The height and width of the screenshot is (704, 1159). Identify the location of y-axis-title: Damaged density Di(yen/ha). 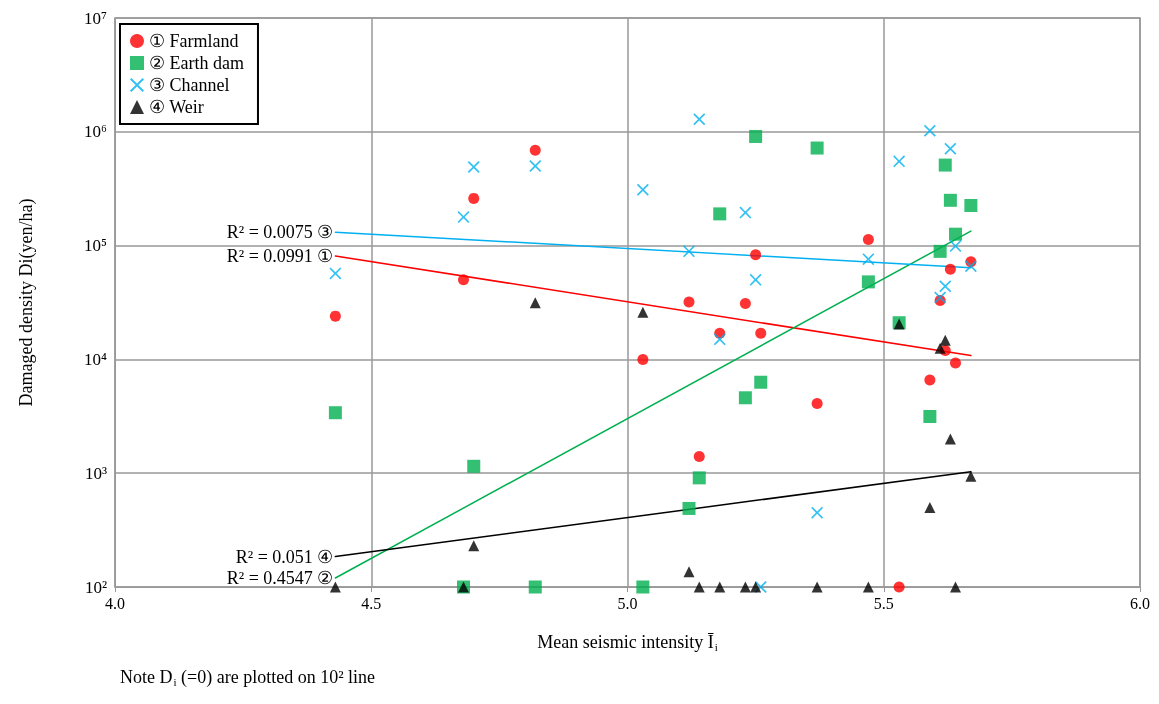
(26, 302).